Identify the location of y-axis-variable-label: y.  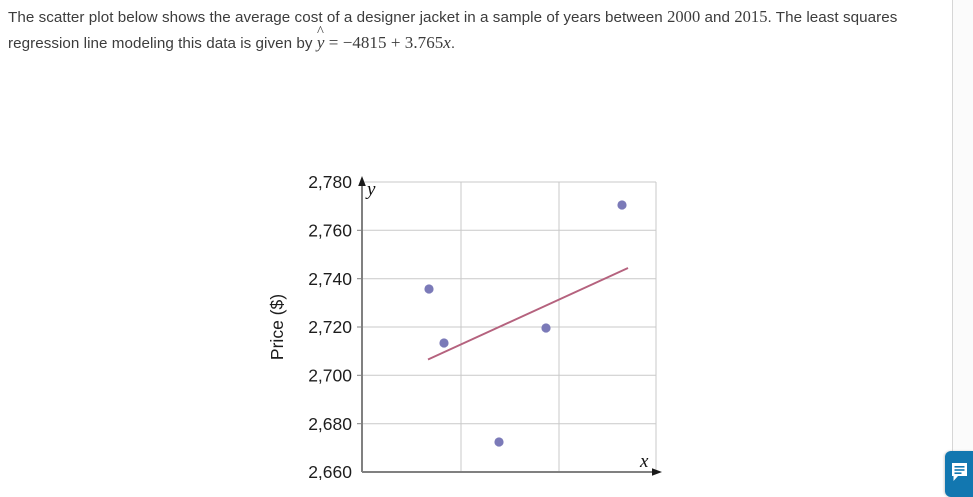
(370, 189).